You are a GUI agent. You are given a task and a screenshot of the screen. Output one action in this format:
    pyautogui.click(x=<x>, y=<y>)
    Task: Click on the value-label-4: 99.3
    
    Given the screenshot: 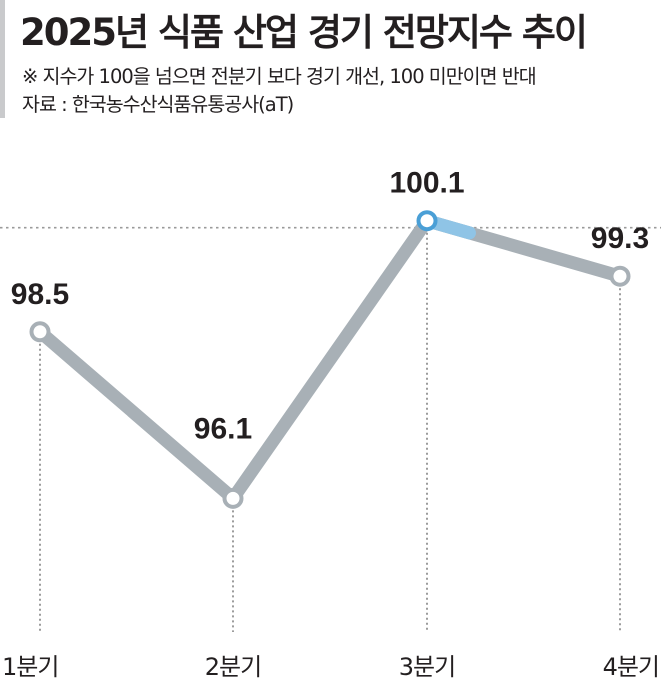 What is the action you would take?
    pyautogui.click(x=620, y=238)
    